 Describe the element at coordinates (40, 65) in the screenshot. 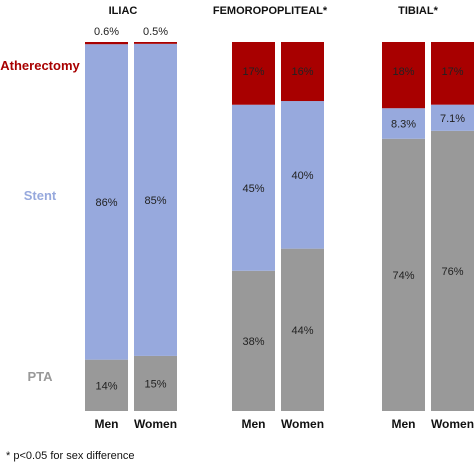

I see `category-label-atherectomy: Atherectomy` at that location.